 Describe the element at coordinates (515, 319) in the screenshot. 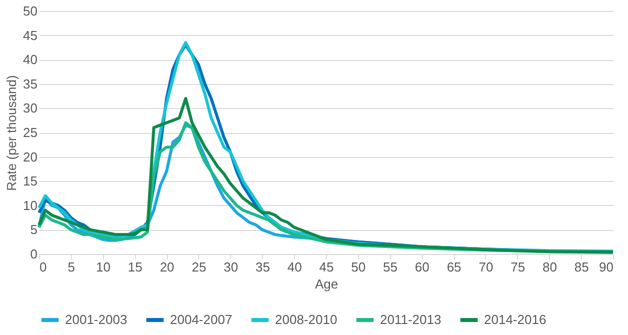

I see `legend-label: 2014-2016` at that location.